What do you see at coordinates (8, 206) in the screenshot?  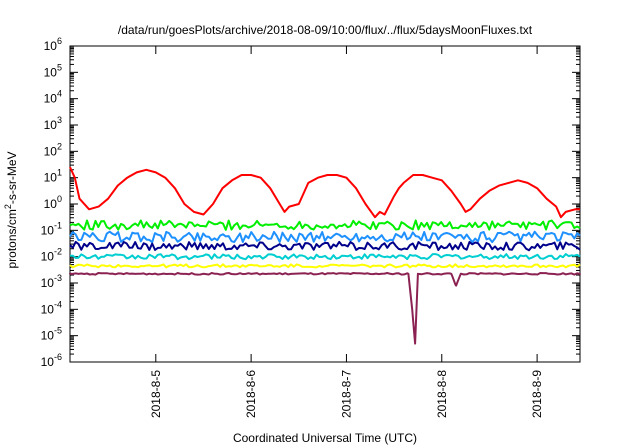 I see `y-axis-label-sup: 2` at bounding box center [8, 206].